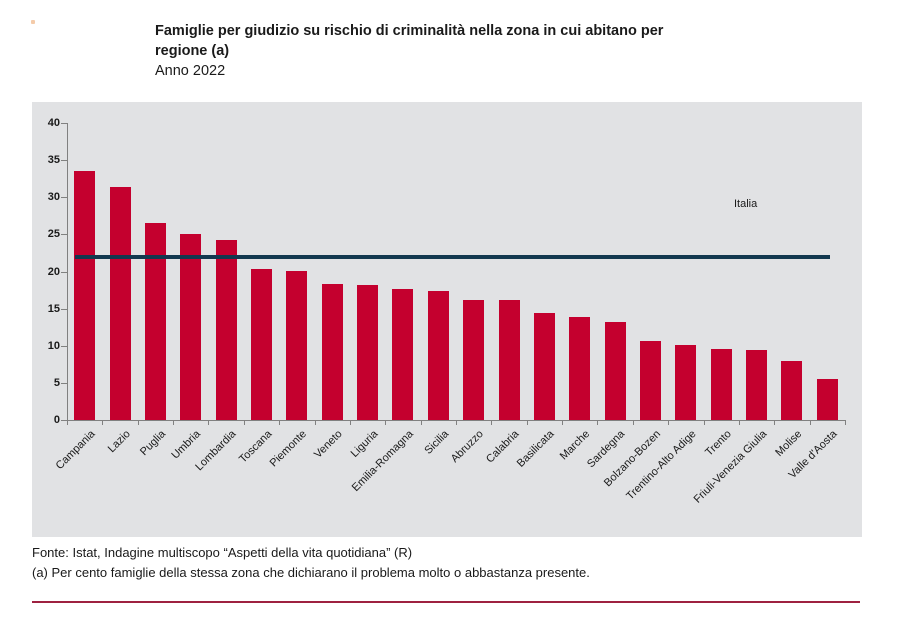  Describe the element at coordinates (85, 295) in the screenshot. I see `bar-campania` at that location.